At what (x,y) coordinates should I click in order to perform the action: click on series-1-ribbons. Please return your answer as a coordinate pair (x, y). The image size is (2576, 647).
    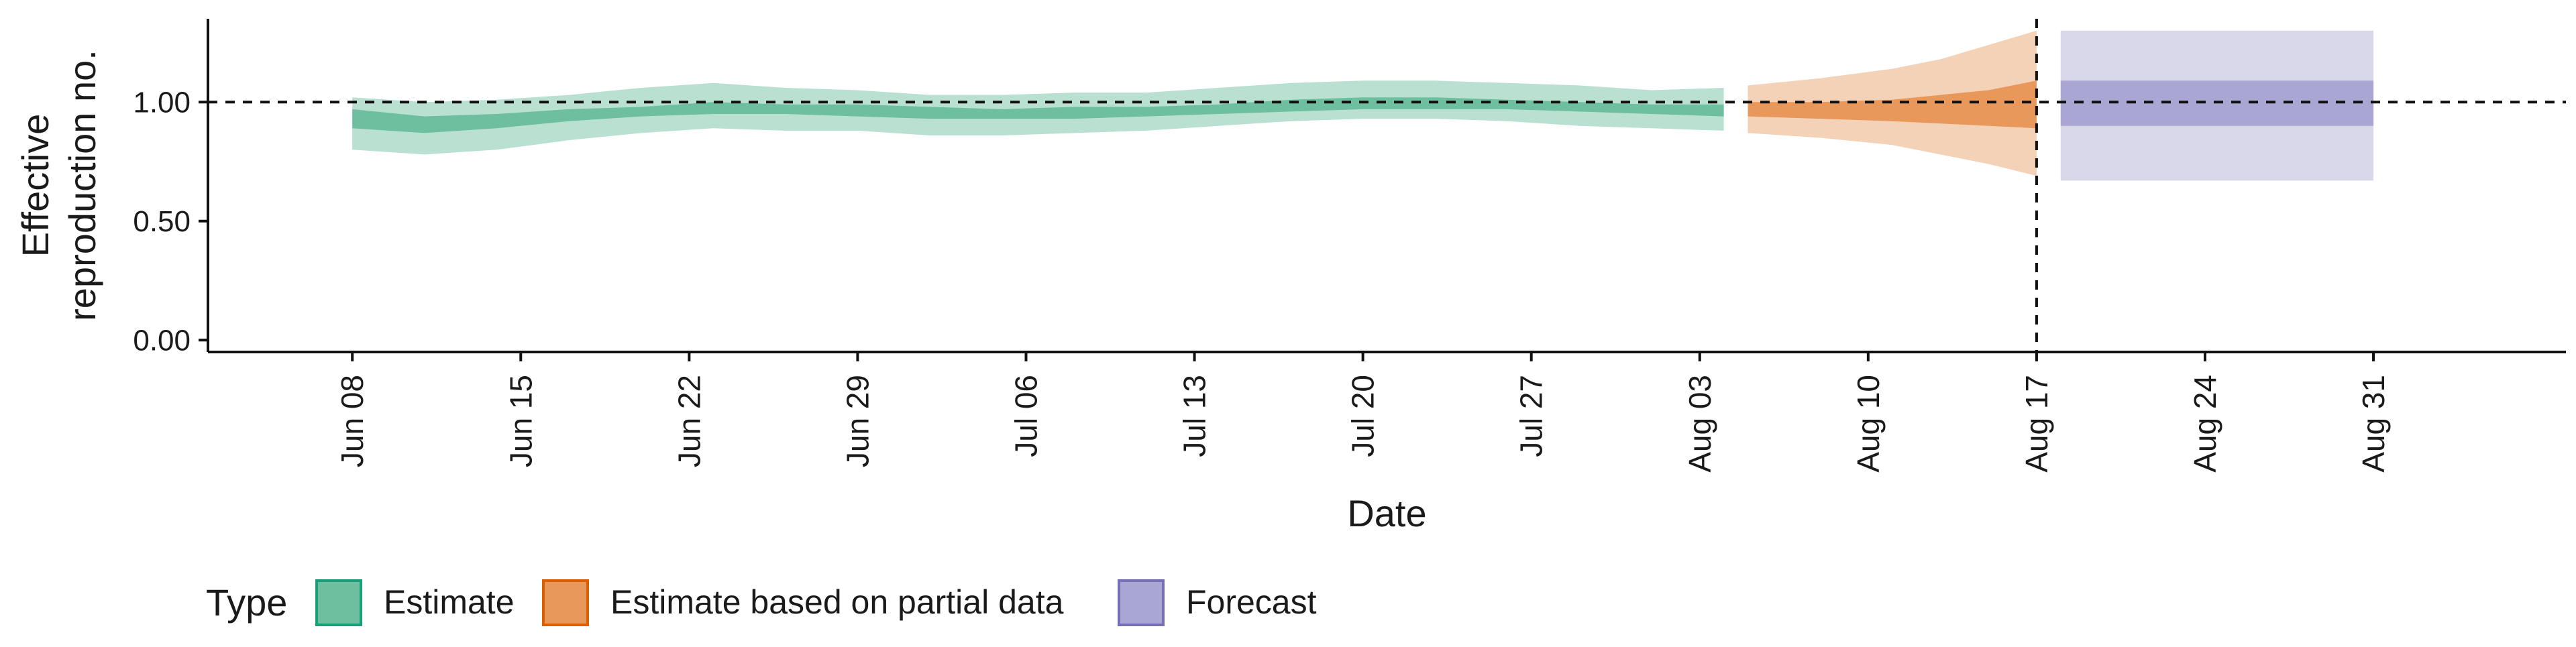
    Looking at the image, I should click on (1038, 118).